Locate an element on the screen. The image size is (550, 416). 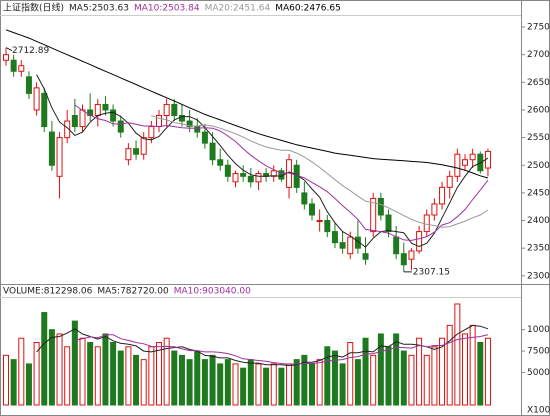
panel-title: 上证指数(日线) is located at coordinates (33, 8).